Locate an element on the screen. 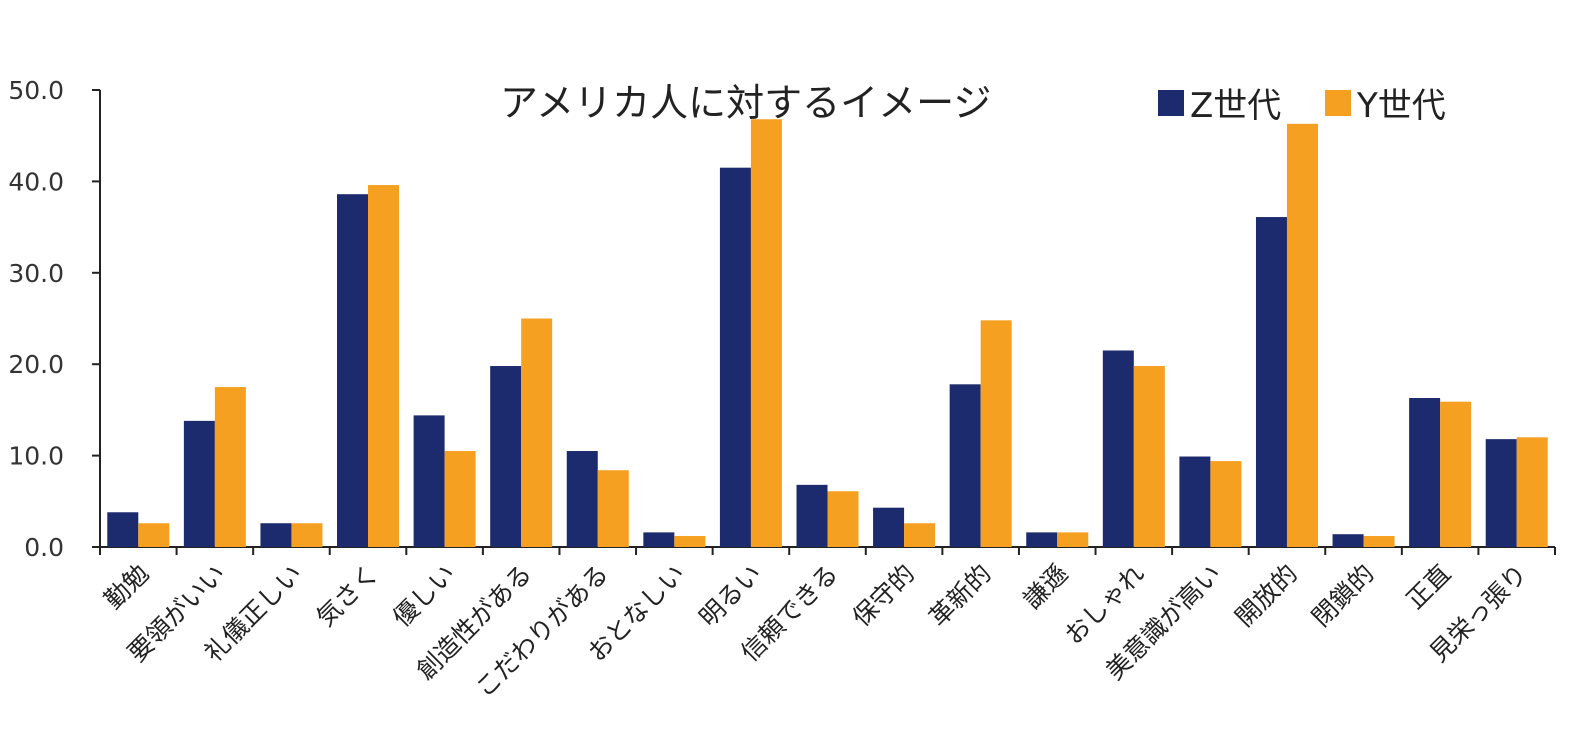 The height and width of the screenshot is (756, 1581). y-tick-label: 20.0 is located at coordinates (36, 364).